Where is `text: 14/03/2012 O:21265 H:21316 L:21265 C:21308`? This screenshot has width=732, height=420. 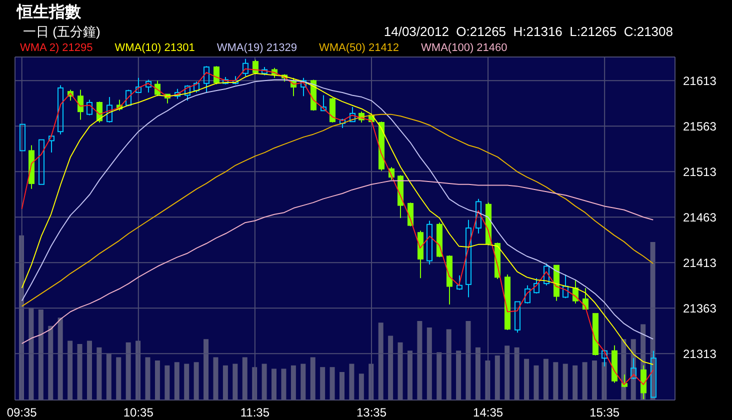
text: 14/03/2012 O:21265 H:21316 L:21265 C:21308 is located at coordinates (528, 32).